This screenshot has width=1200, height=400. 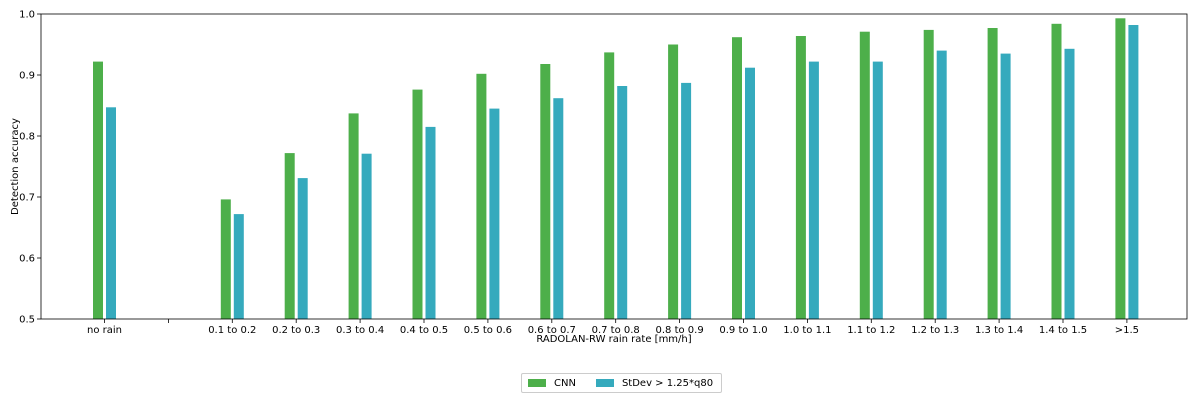 I want to click on x-tick-label: 0.8 to 0.9, so click(x=679, y=330).